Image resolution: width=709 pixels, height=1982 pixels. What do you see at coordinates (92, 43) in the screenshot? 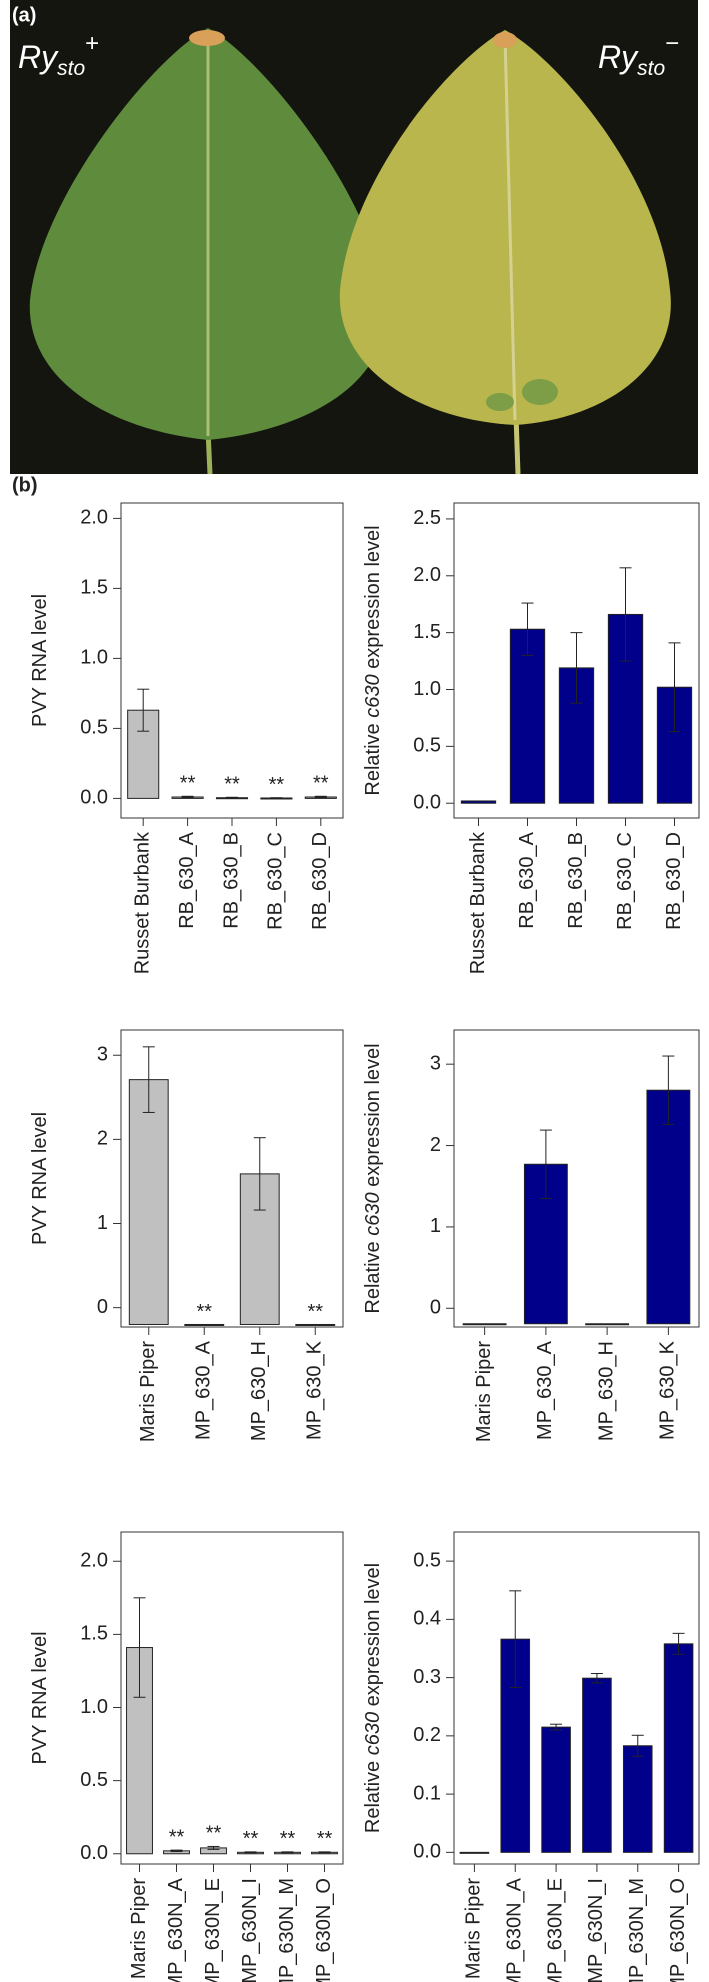
I see `label-sup: +` at bounding box center [92, 43].